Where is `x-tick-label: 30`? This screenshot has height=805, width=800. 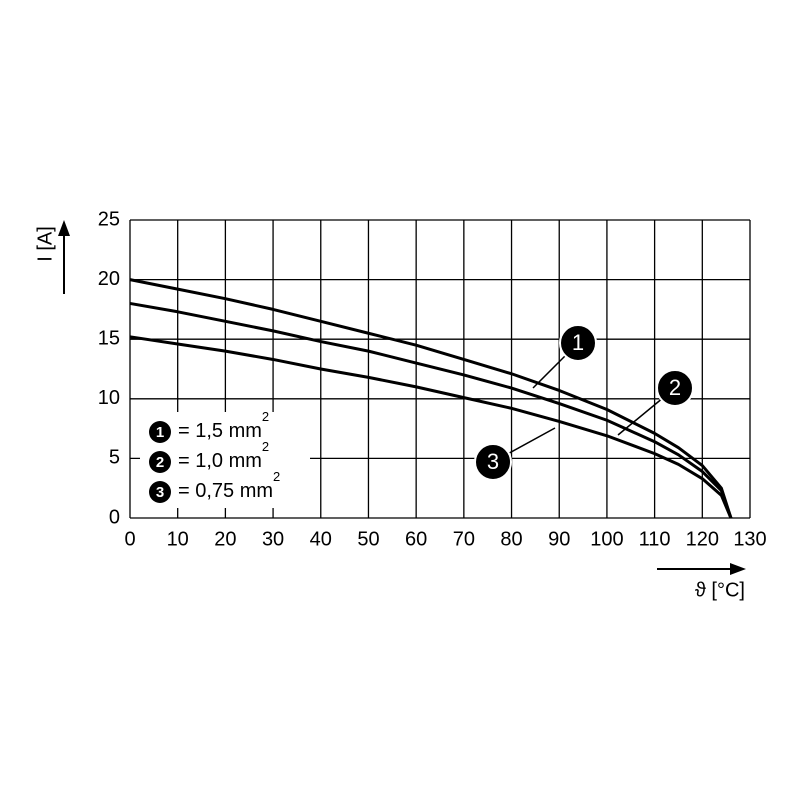 x-tick-label: 30 is located at coordinates (273, 539).